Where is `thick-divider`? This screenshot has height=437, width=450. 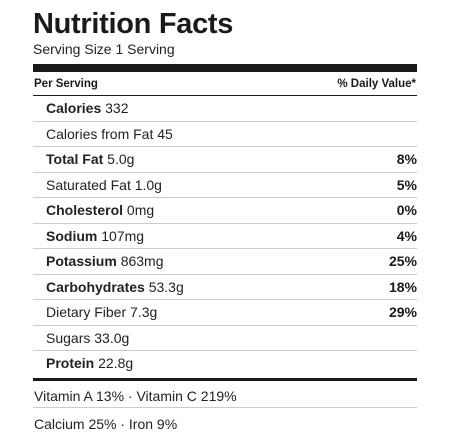 thick-divider is located at coordinates (225, 68).